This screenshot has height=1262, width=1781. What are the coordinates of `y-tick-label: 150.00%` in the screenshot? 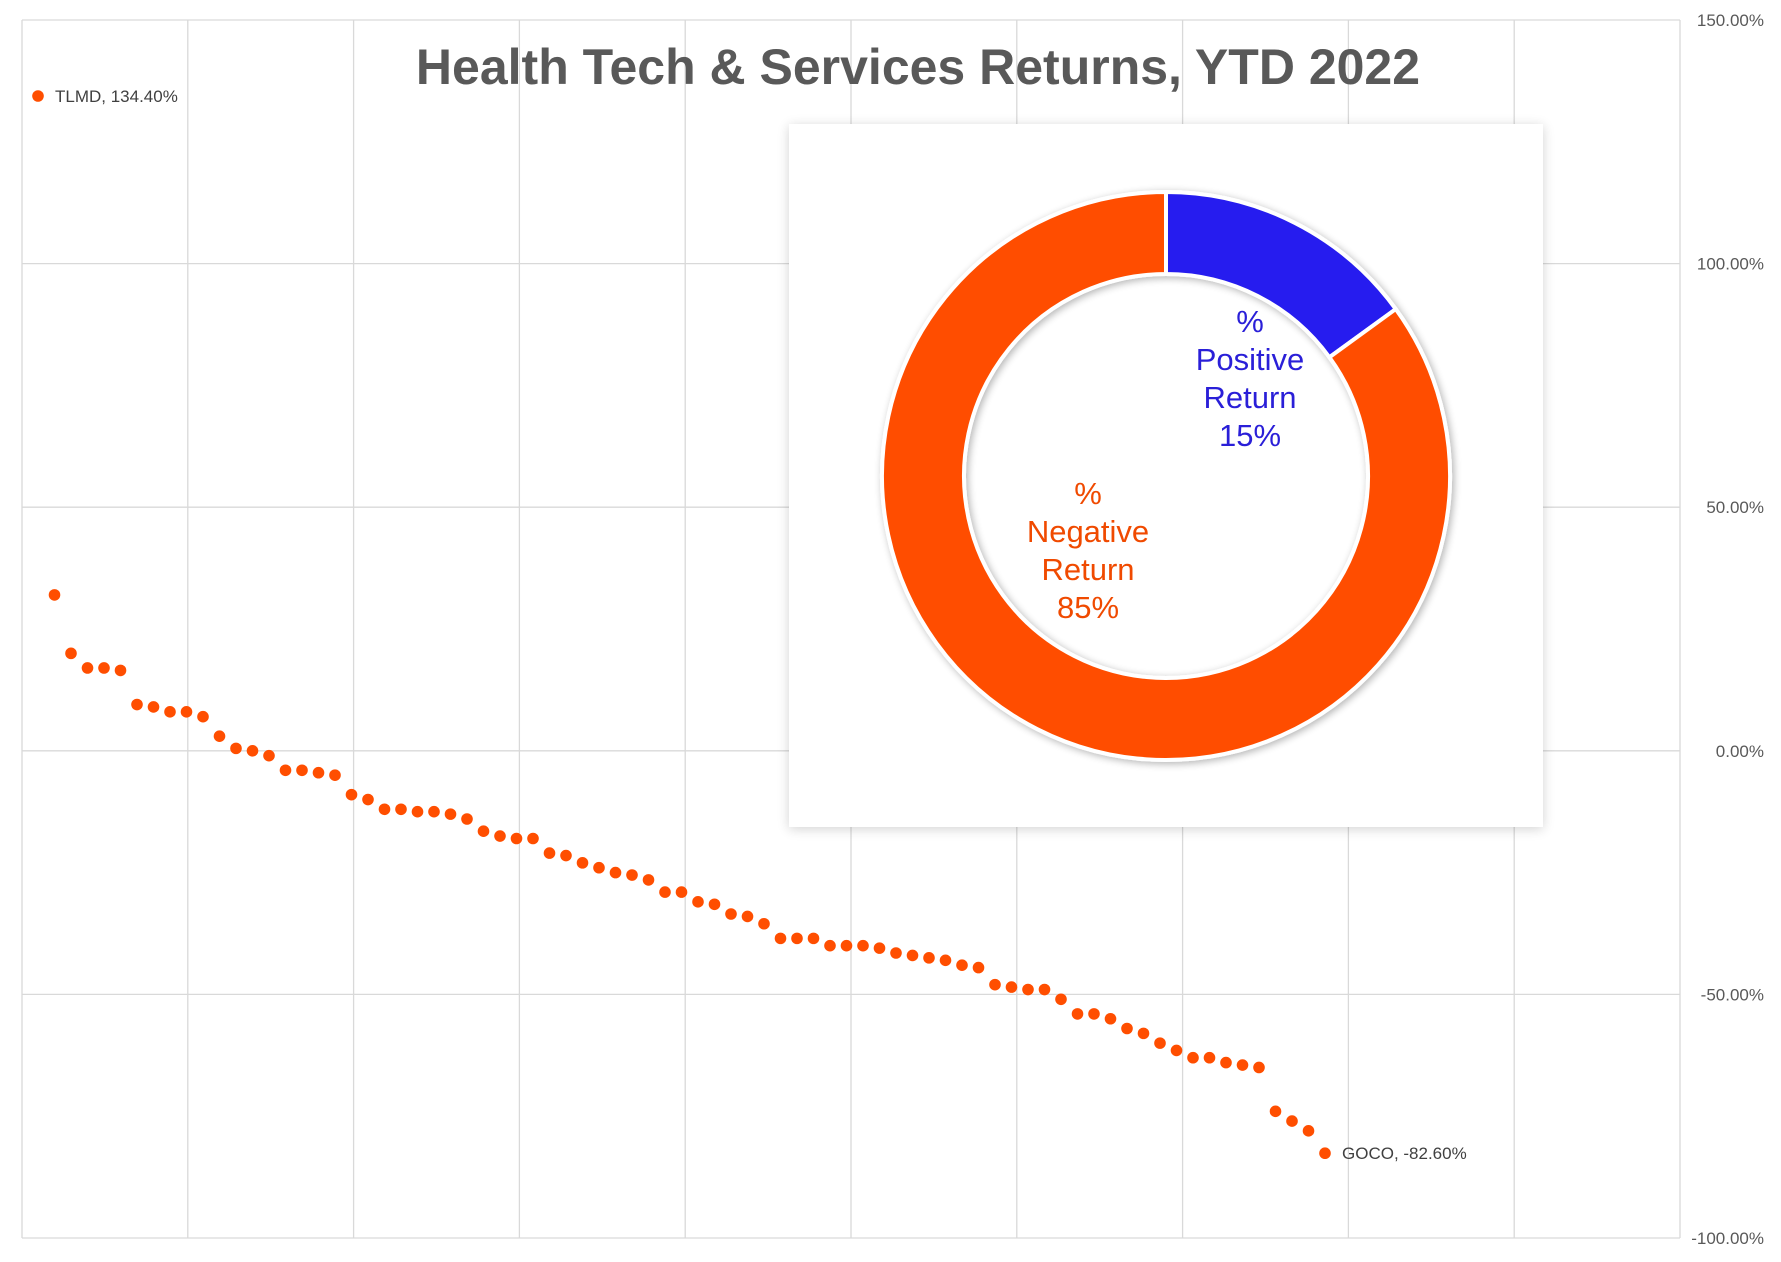 It's located at (1730, 20).